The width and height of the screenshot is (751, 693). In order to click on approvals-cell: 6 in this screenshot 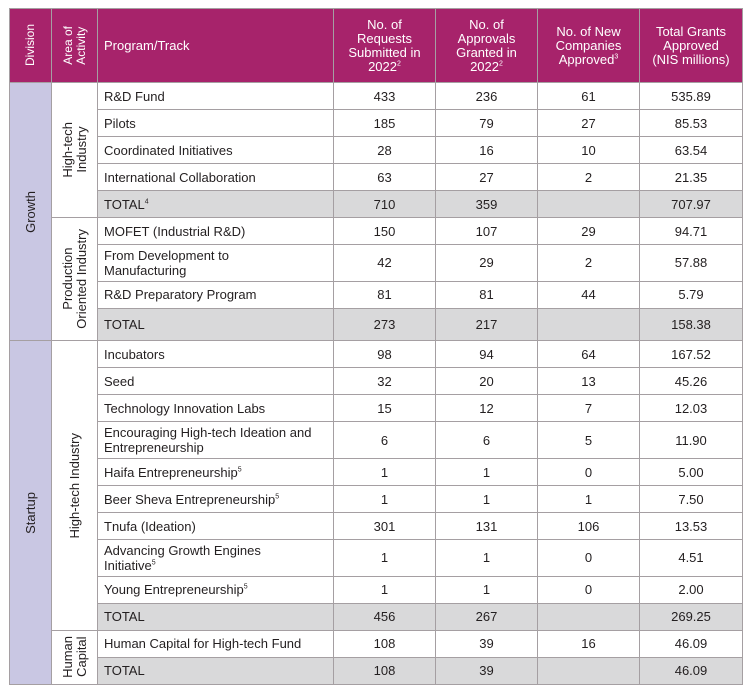, I will do `click(486, 440)`.